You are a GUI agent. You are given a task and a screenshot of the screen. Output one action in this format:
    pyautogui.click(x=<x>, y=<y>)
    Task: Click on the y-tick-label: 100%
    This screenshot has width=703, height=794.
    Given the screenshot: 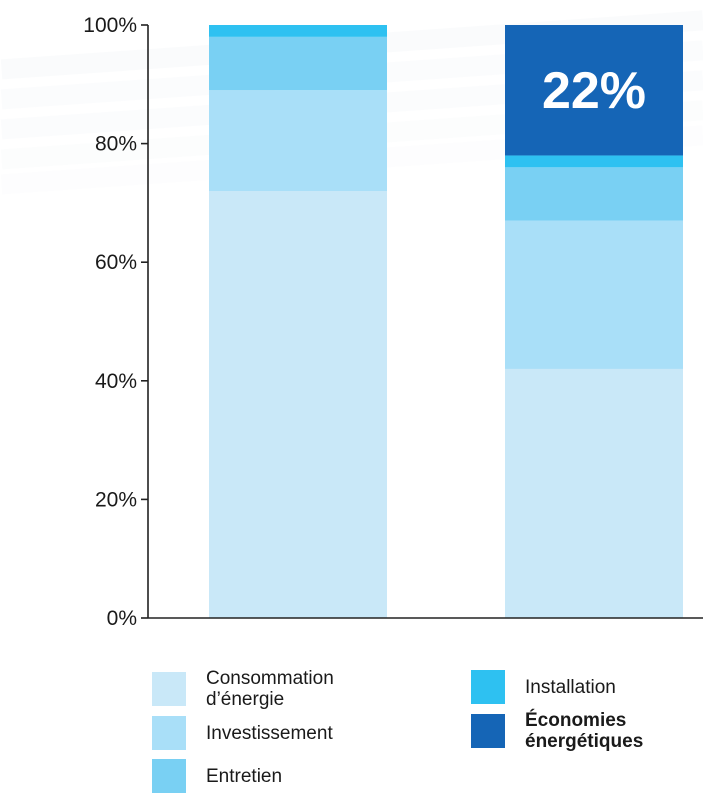 What is the action you would take?
    pyautogui.click(x=110, y=25)
    